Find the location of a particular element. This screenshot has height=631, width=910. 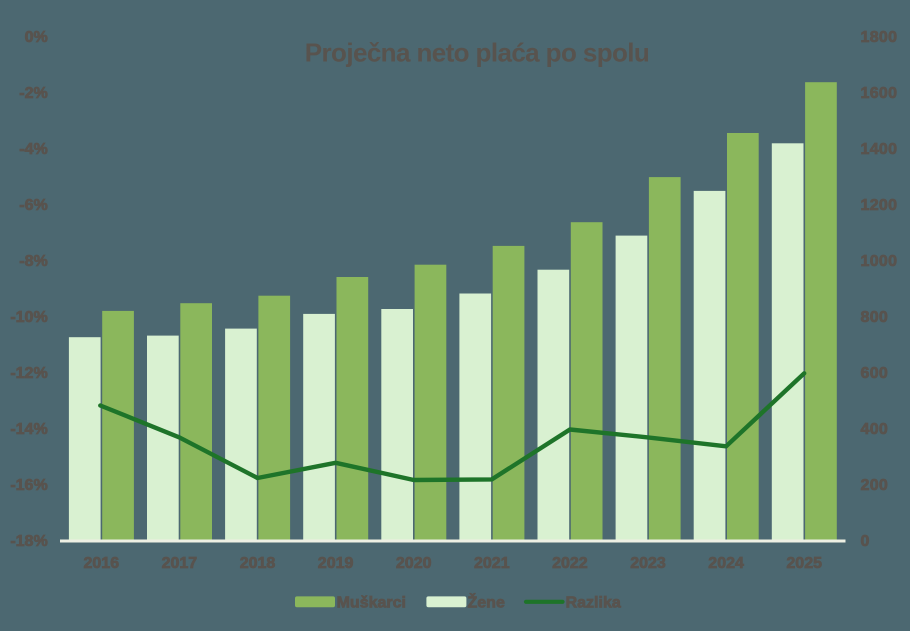

svg-text: -18% is located at coordinates (28, 541).